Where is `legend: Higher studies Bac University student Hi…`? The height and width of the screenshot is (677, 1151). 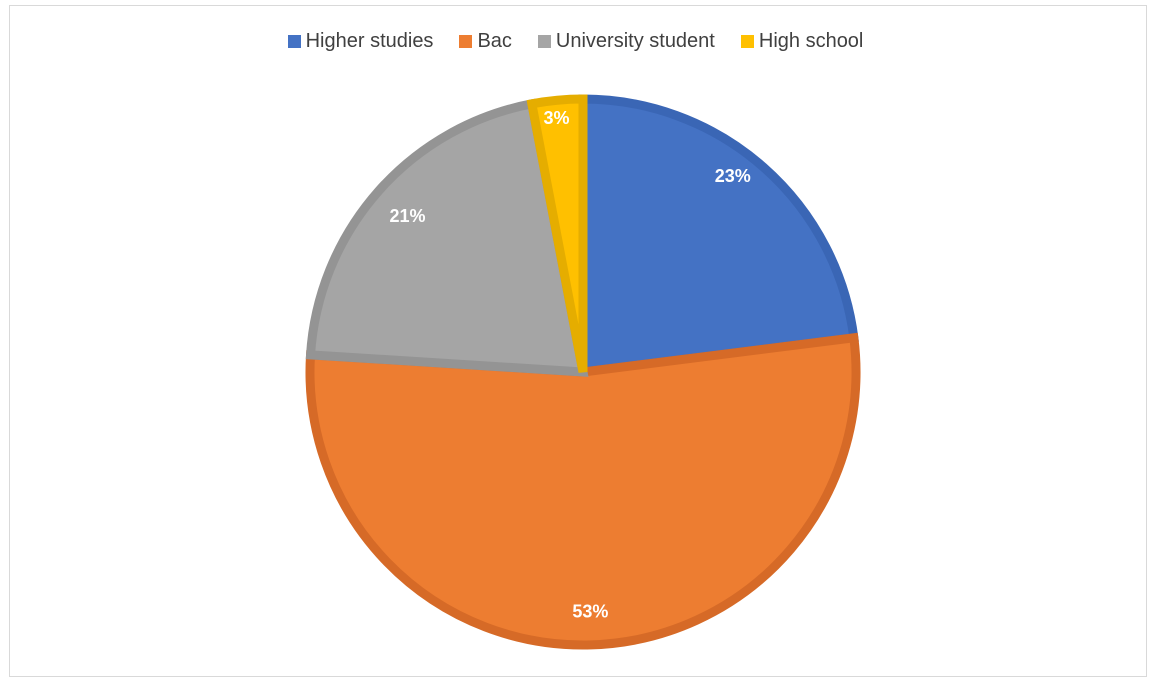
legend: Higher studies Bac University student Hi… is located at coordinates (575, 41).